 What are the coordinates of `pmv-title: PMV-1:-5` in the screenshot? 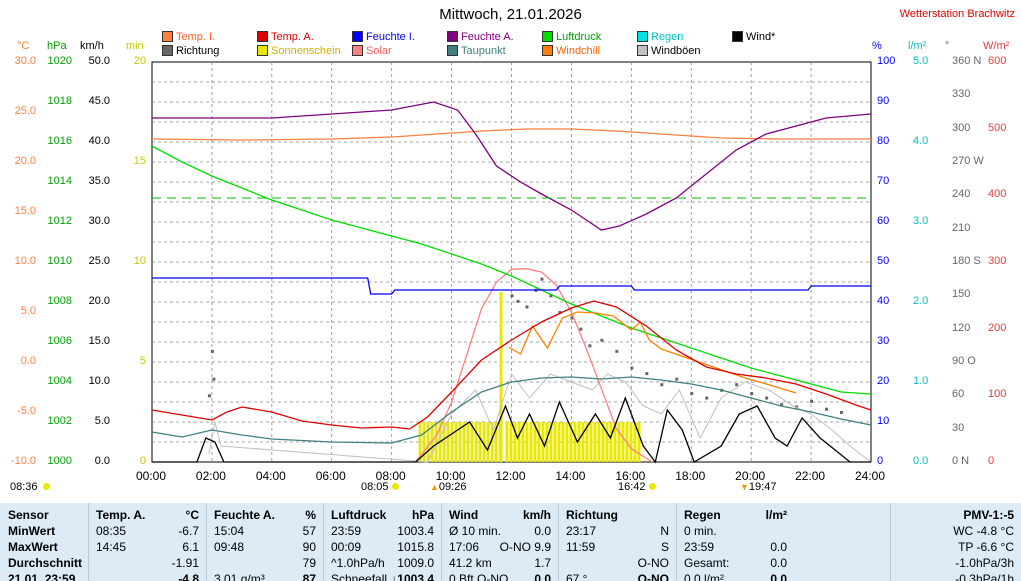 It's located at (988, 515).